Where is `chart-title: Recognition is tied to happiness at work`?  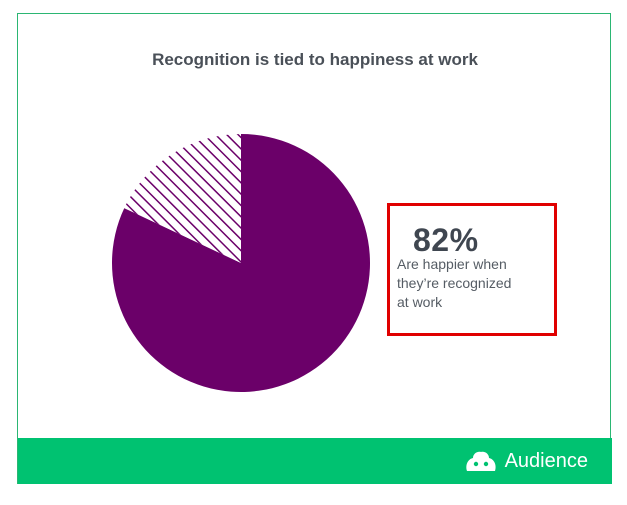 chart-title: Recognition is tied to happiness at work is located at coordinates (315, 59).